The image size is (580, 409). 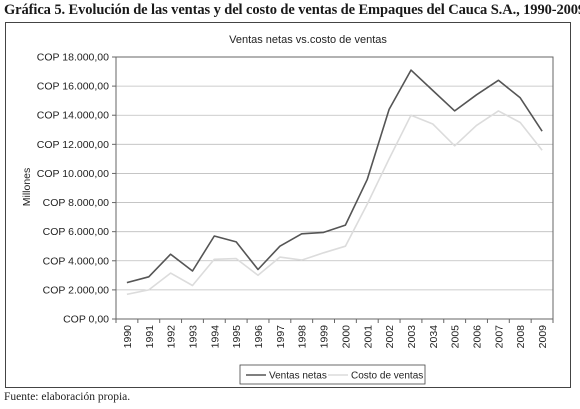 What do you see at coordinates (150, 337) in the screenshot?
I see `x-tick-label: 1991` at bounding box center [150, 337].